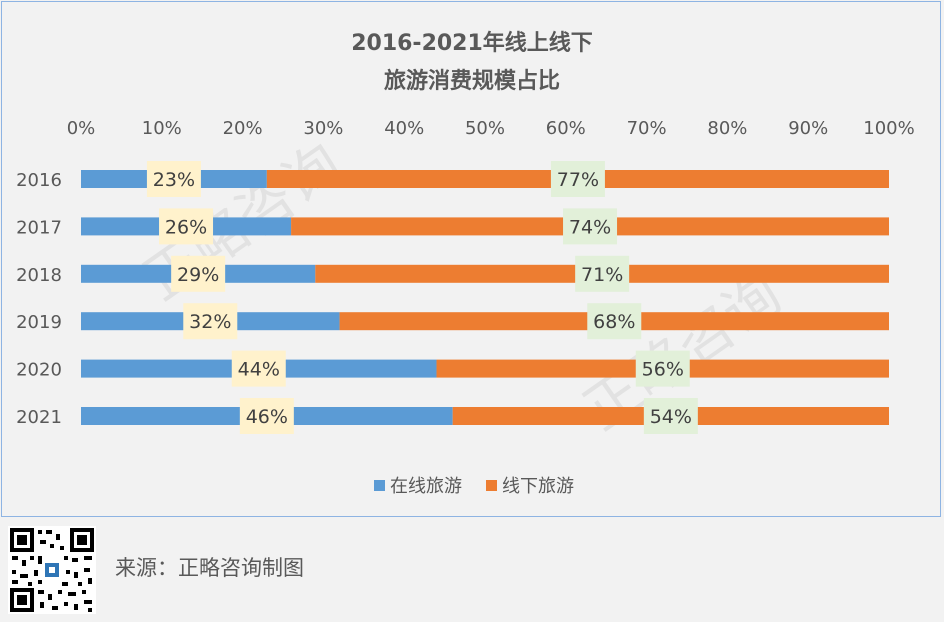  I want to click on x-tick-label: 60%, so click(566, 128).